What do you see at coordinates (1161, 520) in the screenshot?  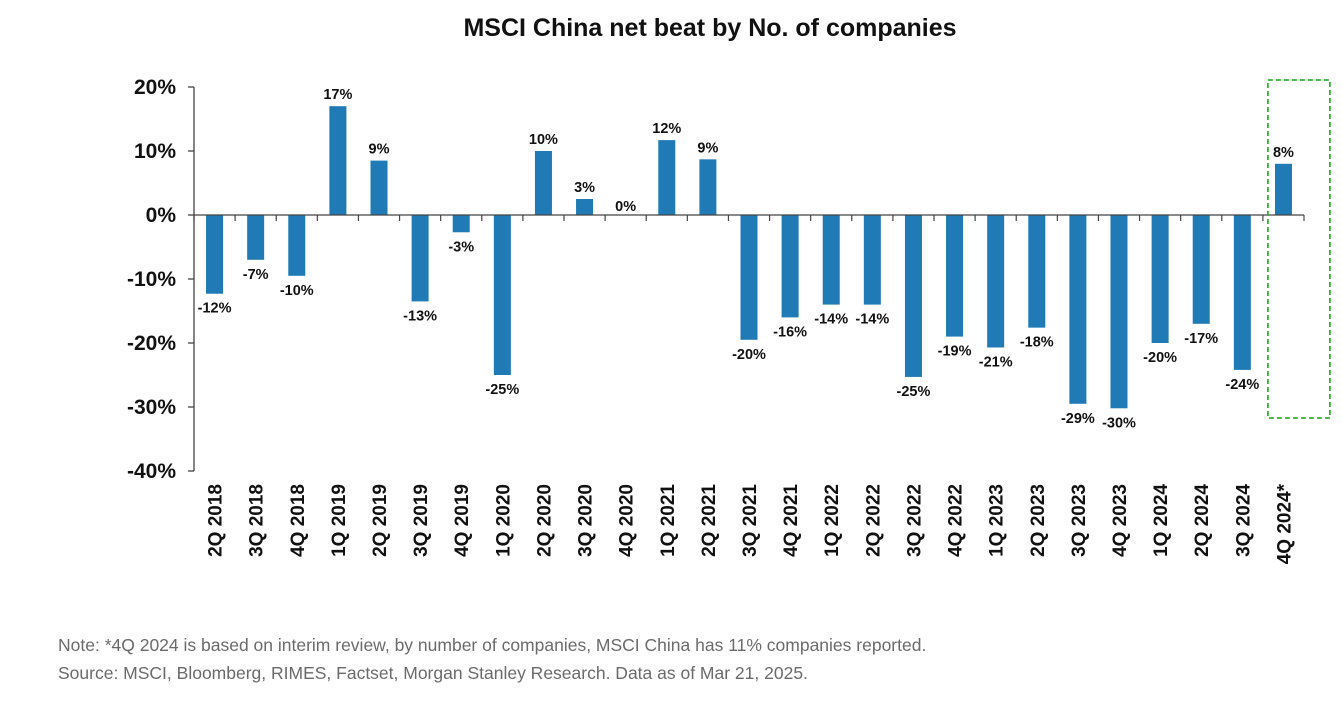 I see `category-label: 1Q 2024` at bounding box center [1161, 520].